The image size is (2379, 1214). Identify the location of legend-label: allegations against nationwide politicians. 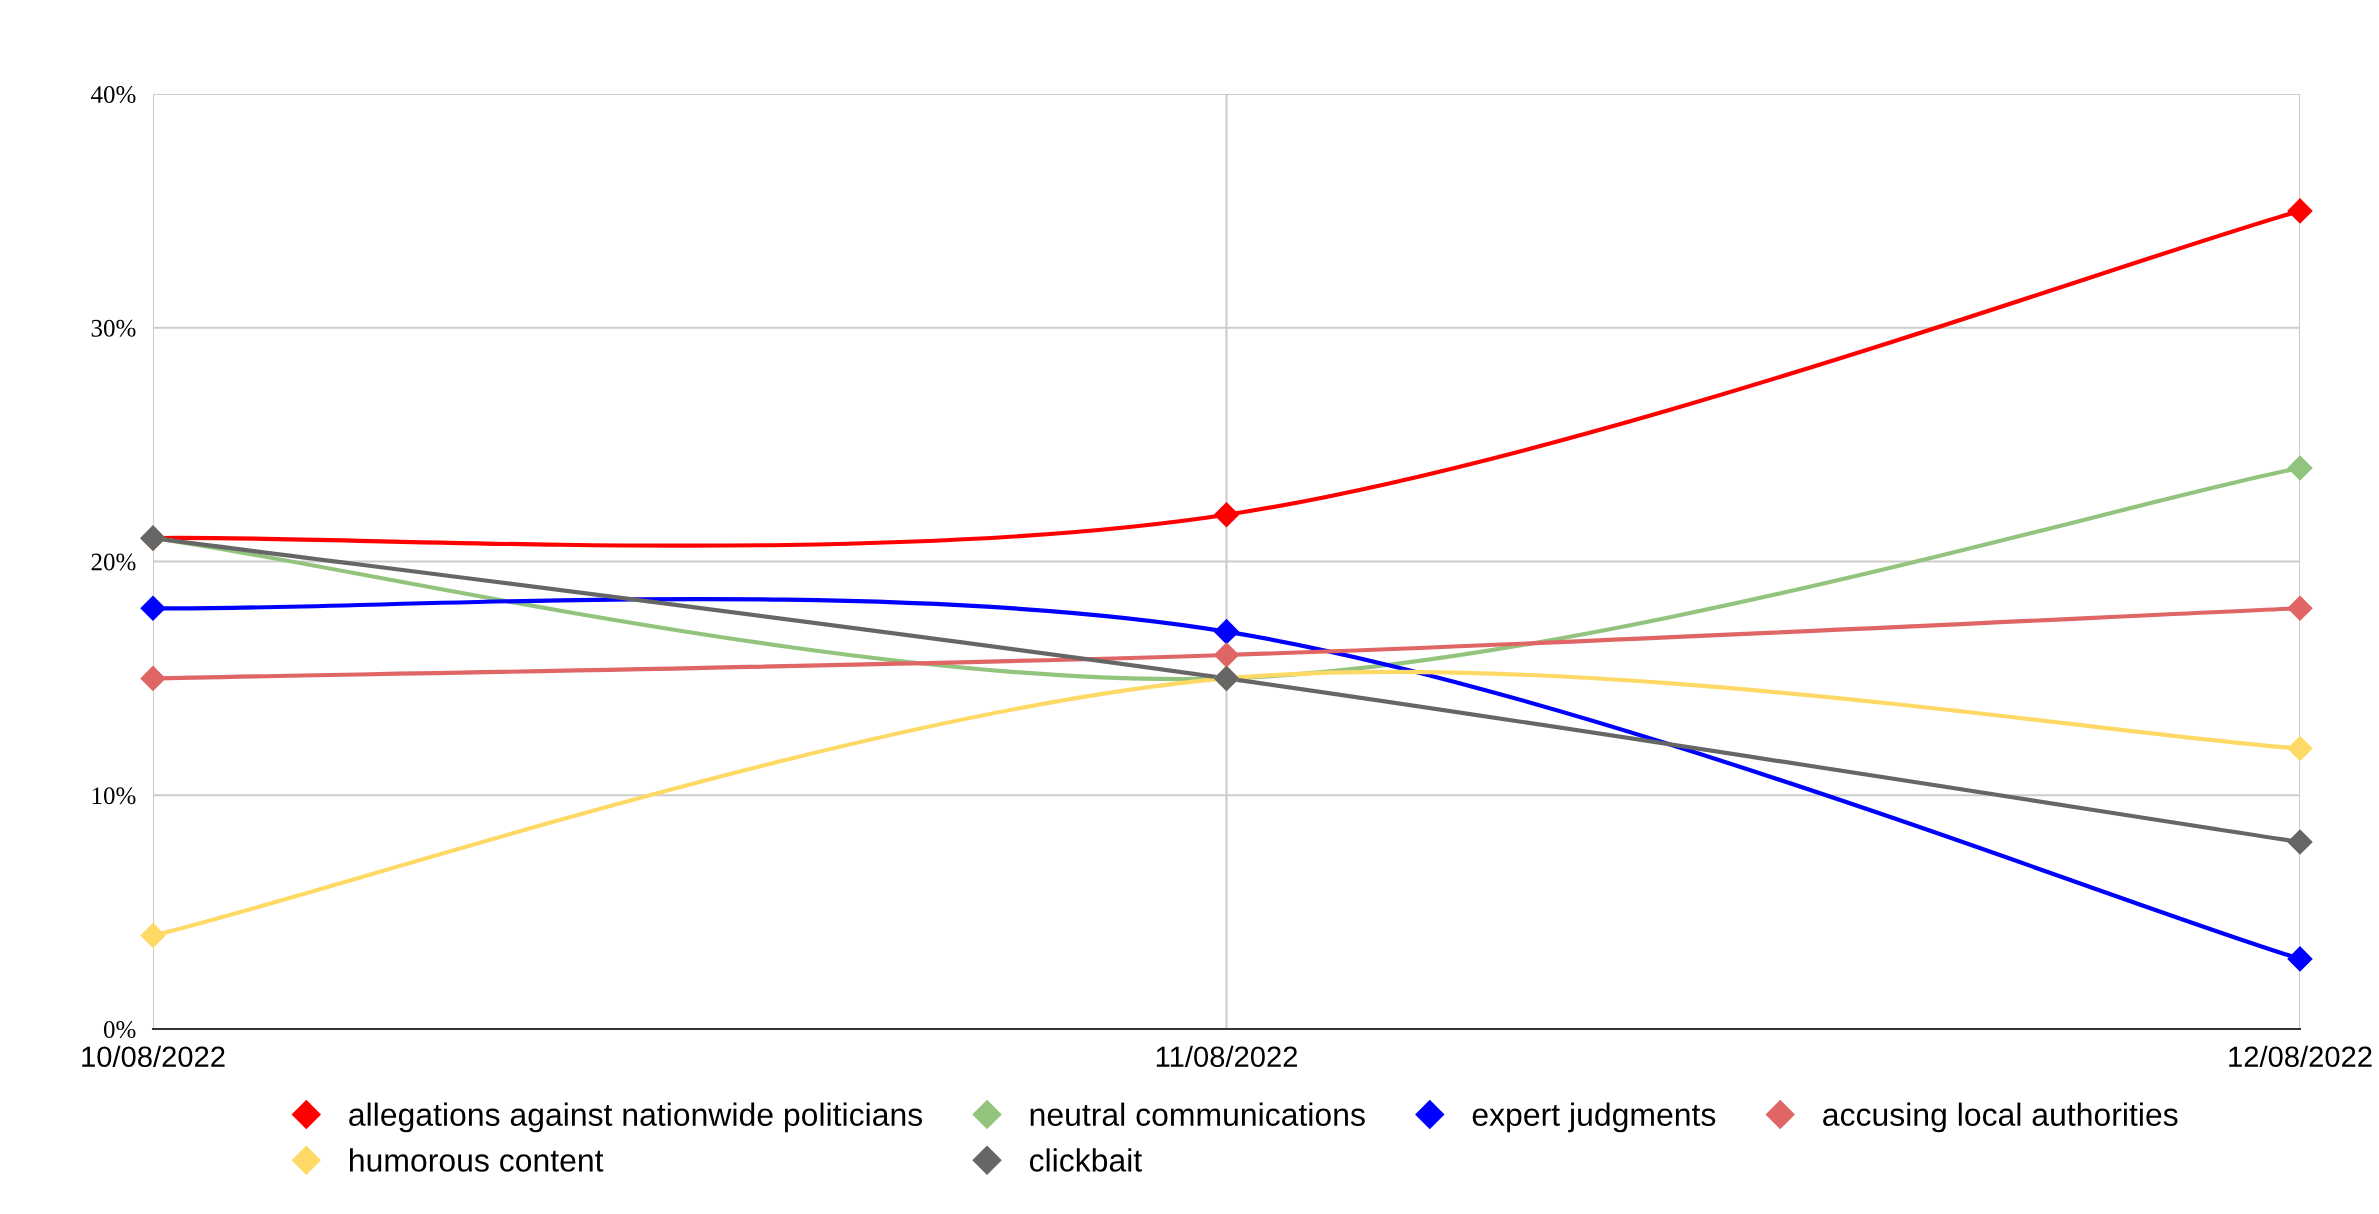
(636, 1117).